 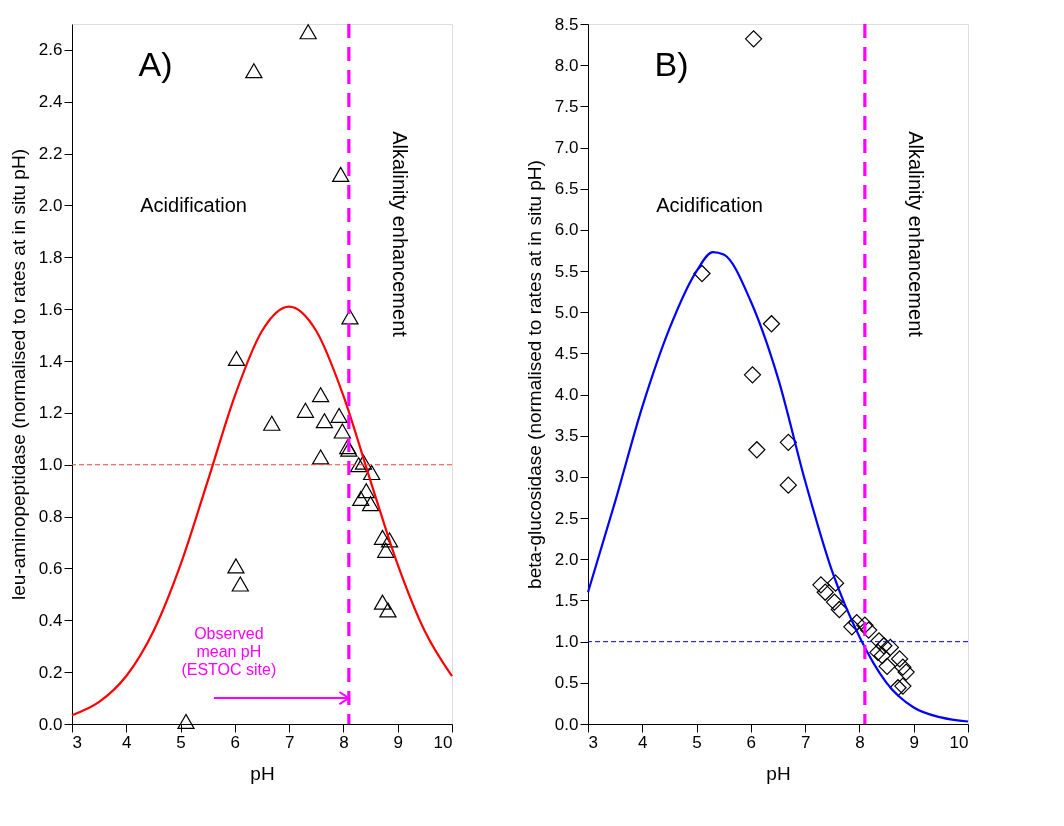 What do you see at coordinates (399, 234) in the screenshot?
I see `annotation: Alkalinity enhancement` at bounding box center [399, 234].